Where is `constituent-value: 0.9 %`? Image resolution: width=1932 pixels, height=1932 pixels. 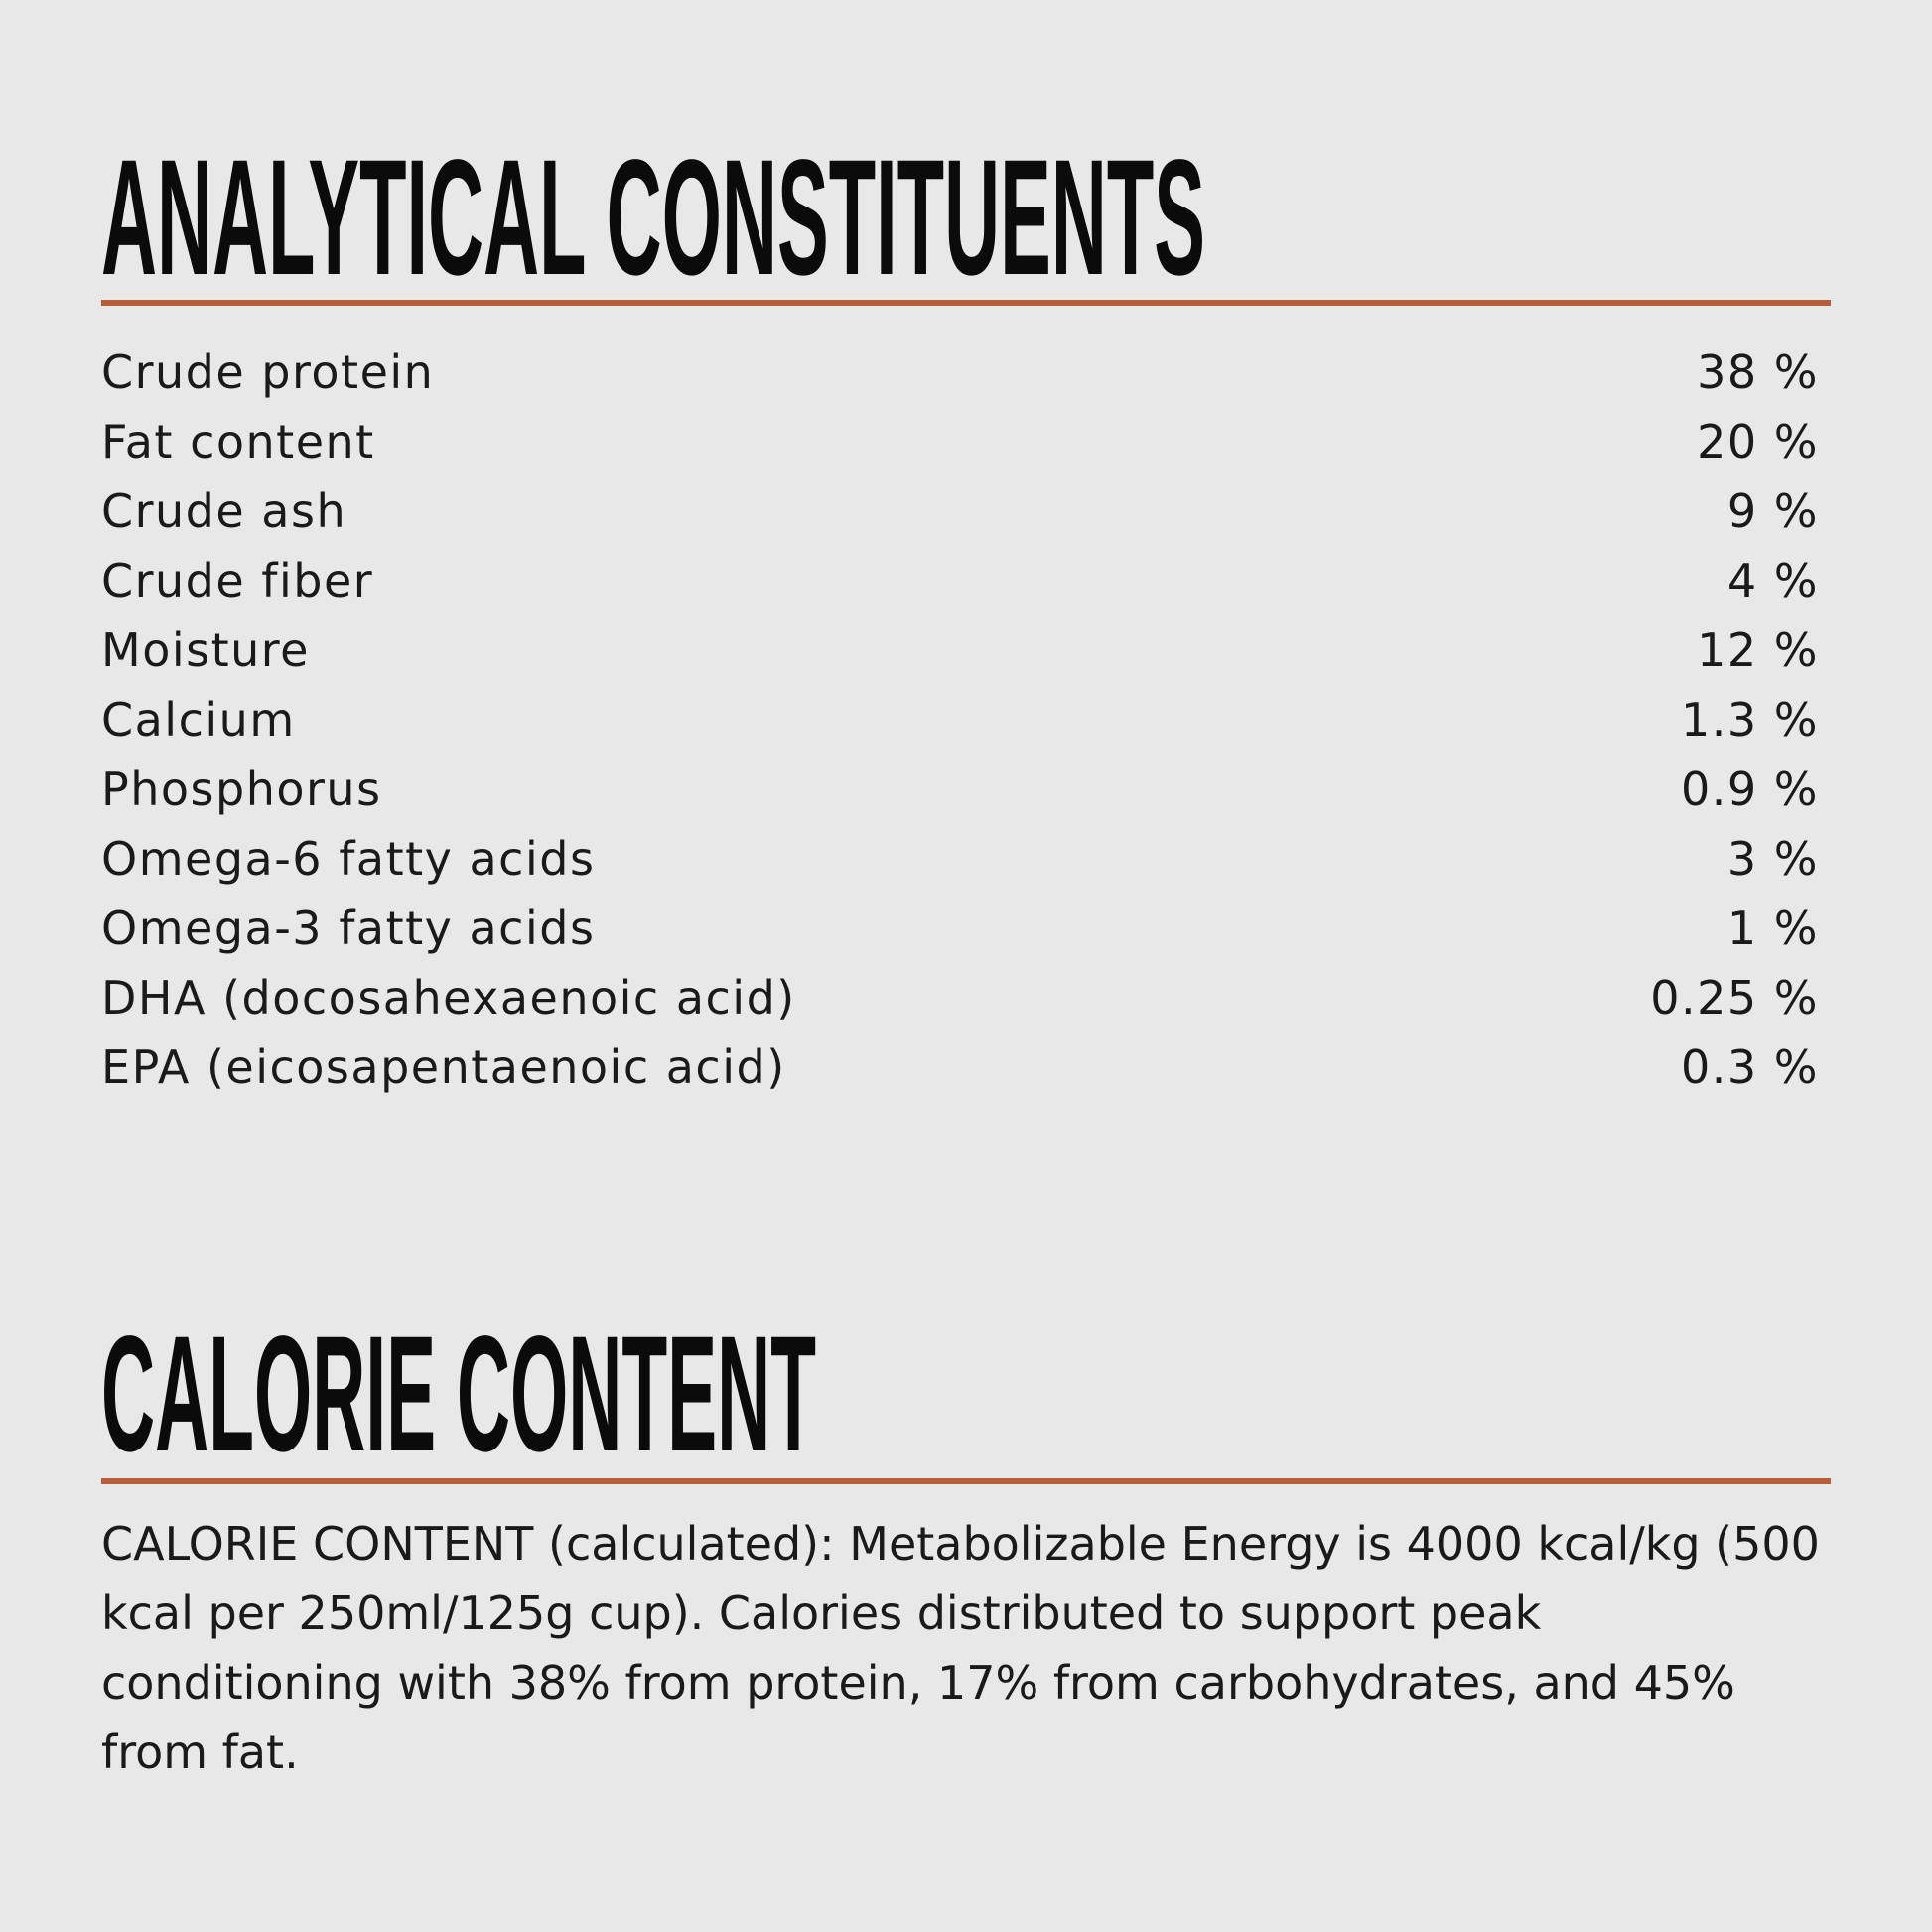 constituent-value: 0.9 % is located at coordinates (1750, 789).